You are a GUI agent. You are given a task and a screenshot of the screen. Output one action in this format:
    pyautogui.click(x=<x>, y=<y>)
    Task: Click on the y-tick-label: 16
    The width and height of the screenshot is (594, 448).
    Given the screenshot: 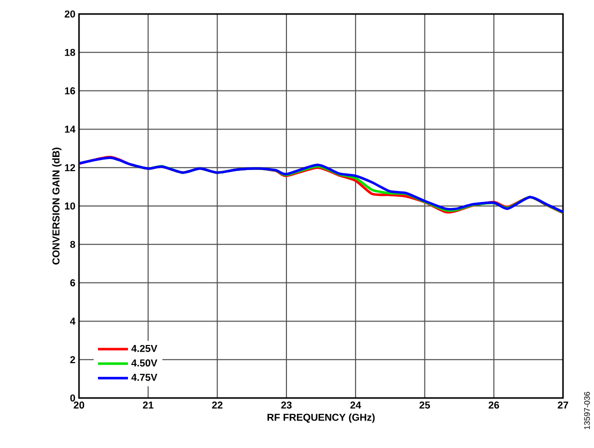 What is the action you would take?
    pyautogui.click(x=70, y=90)
    